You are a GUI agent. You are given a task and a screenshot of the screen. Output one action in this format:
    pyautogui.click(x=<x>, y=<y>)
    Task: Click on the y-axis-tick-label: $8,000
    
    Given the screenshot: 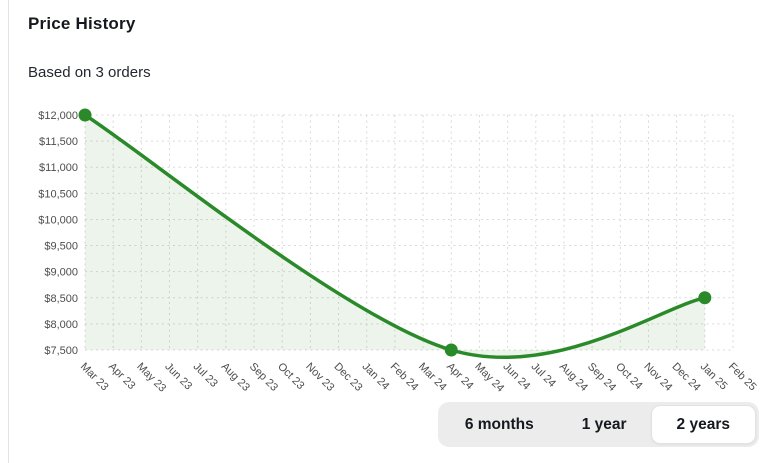 What is the action you would take?
    pyautogui.click(x=61, y=325)
    